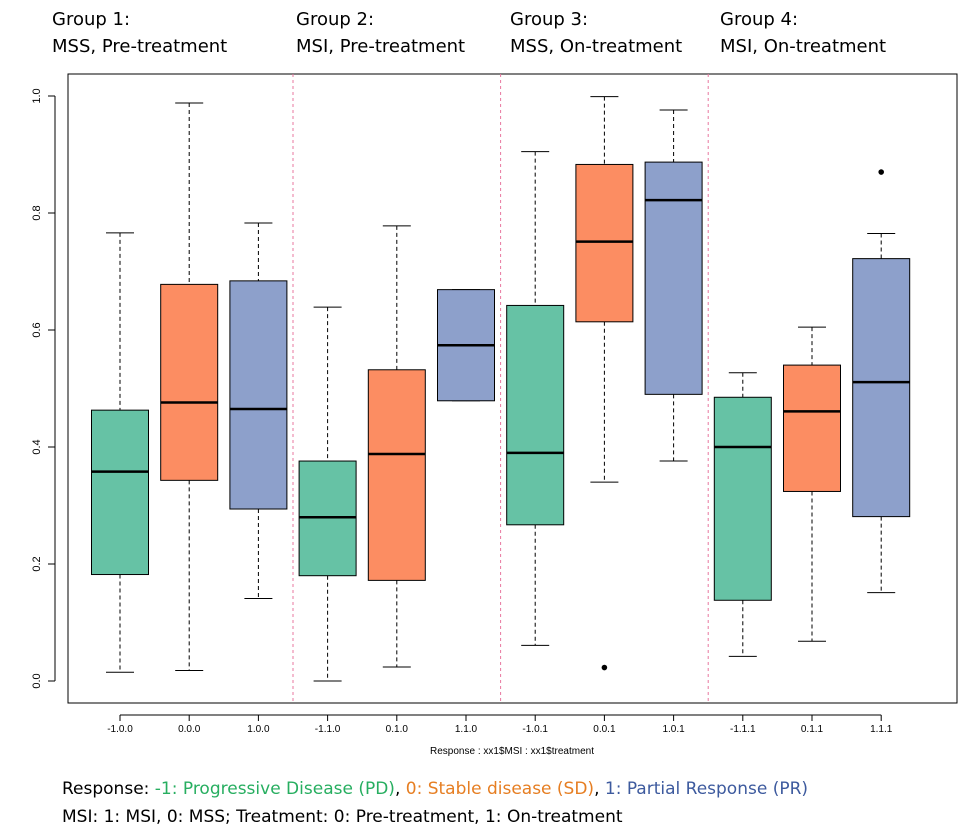 Image resolution: width=972 pixels, height=840 pixels. What do you see at coordinates (673, 278) in the screenshot?
I see `box-1.0.1` at bounding box center [673, 278].